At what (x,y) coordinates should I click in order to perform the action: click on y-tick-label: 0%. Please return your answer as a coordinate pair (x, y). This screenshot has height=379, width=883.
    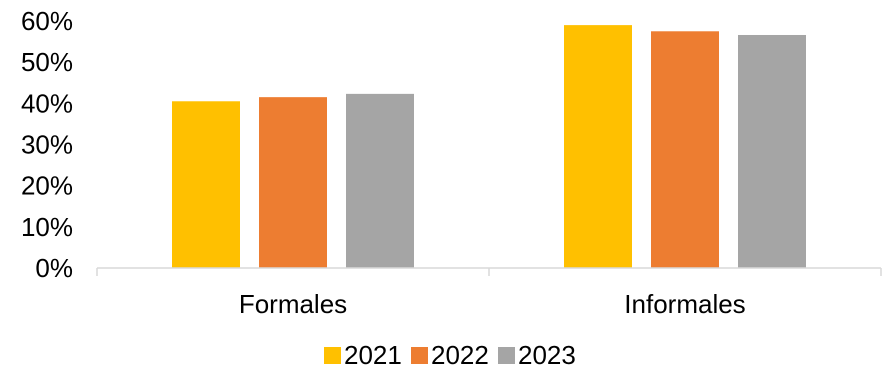
    Looking at the image, I should click on (54, 268).